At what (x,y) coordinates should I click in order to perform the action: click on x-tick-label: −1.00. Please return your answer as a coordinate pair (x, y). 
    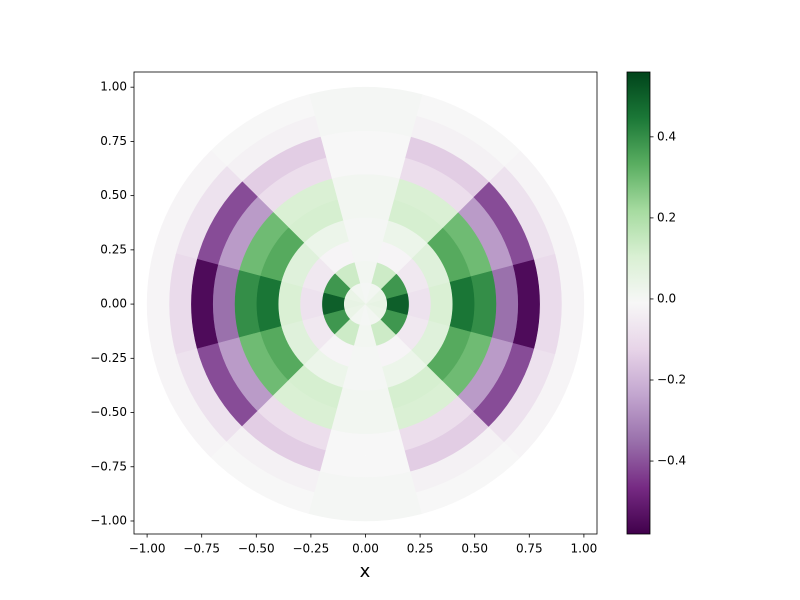
    Looking at the image, I should click on (147, 549).